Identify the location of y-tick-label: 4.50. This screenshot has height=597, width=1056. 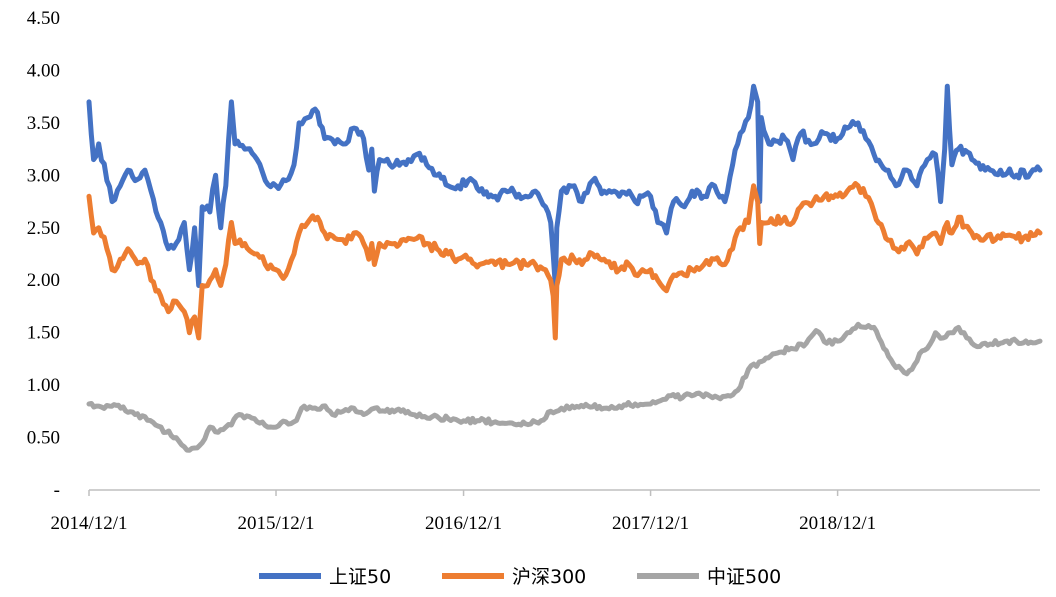
(43, 18).